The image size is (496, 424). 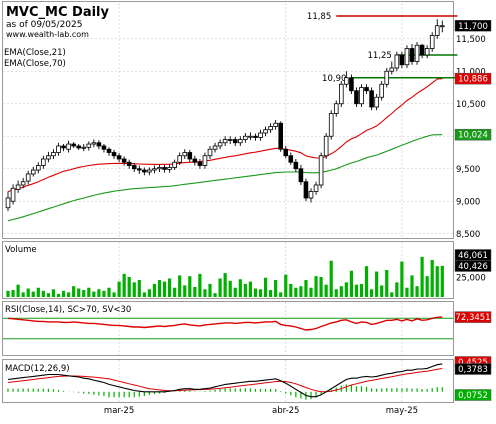 I want to click on ema21-value-badge: 10,886, so click(x=473, y=80).